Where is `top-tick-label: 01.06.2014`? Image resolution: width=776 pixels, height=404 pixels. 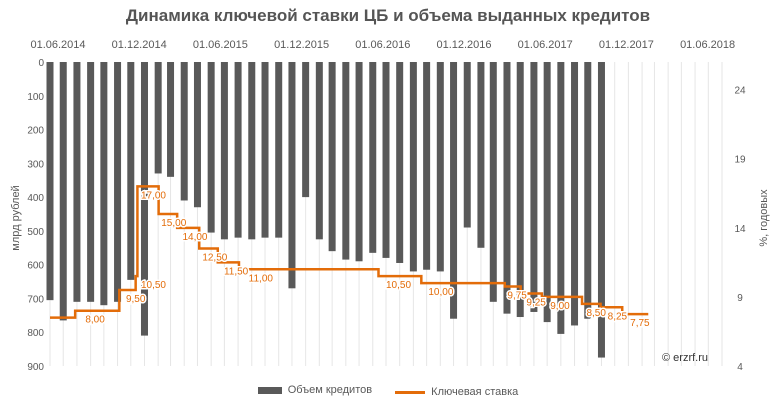 top-tick-label: 01.06.2014 is located at coordinates (57, 45).